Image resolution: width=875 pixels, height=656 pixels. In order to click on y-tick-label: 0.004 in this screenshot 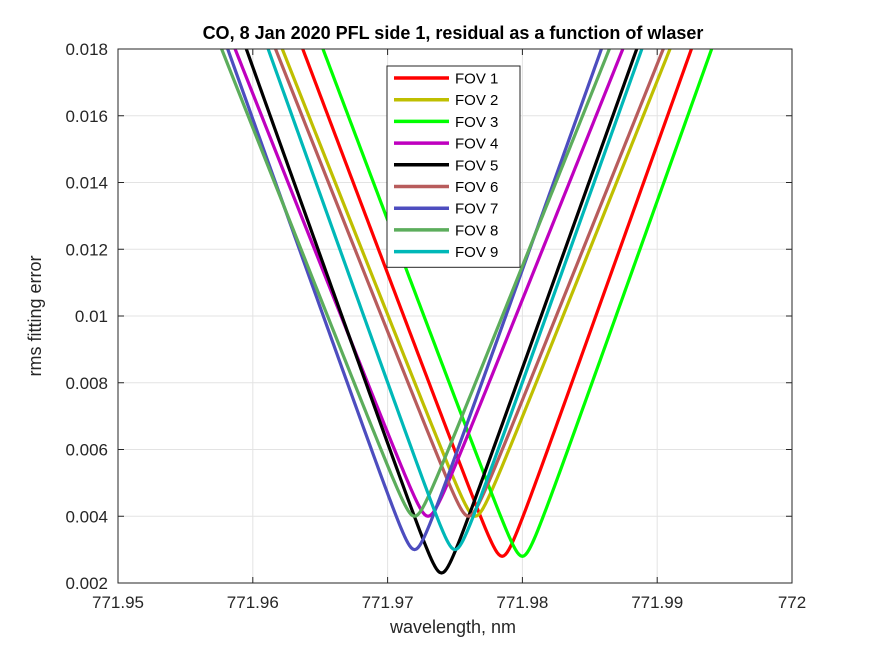, I will do `click(86, 516)`.